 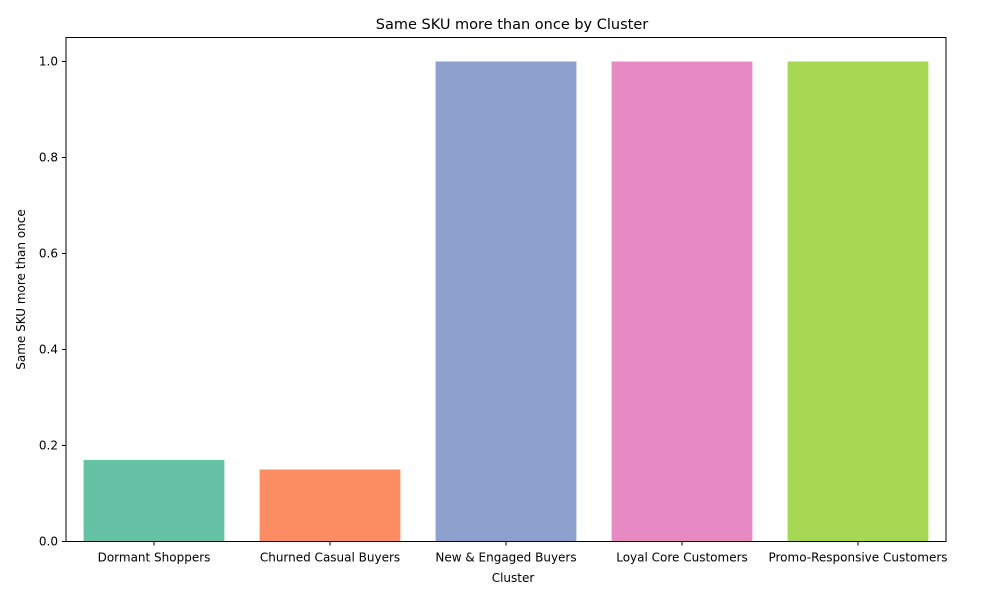 What do you see at coordinates (48, 350) in the screenshot?
I see `y-tick-label-2: 0.4` at bounding box center [48, 350].